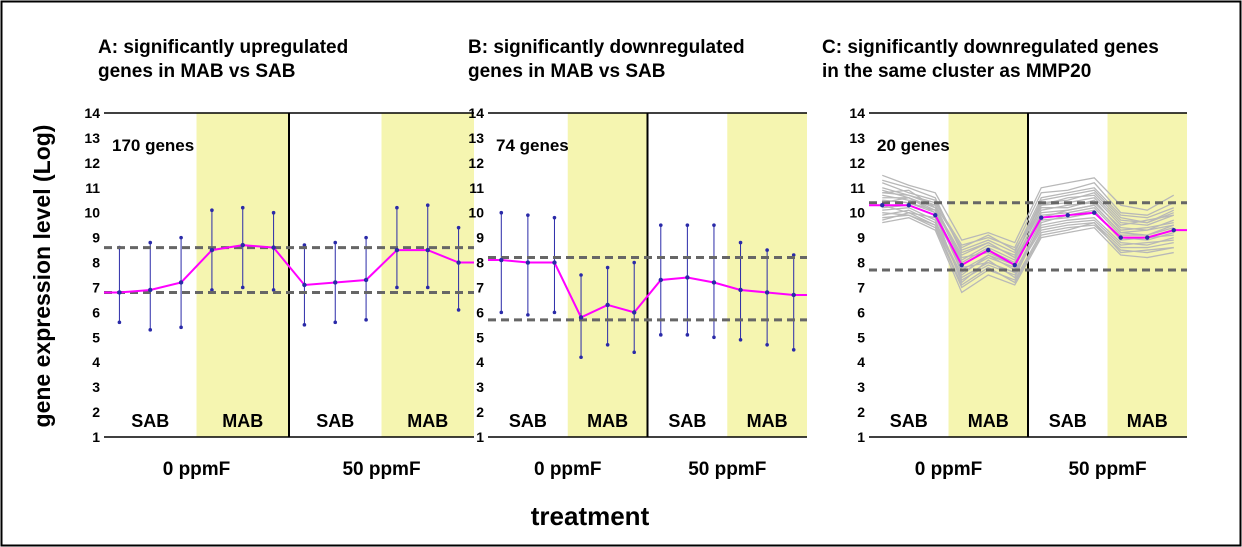 The width and height of the screenshot is (1242, 547). What do you see at coordinates (990, 47) in the screenshot?
I see `panel-title-line: C: significantly downregulated genes` at bounding box center [990, 47].